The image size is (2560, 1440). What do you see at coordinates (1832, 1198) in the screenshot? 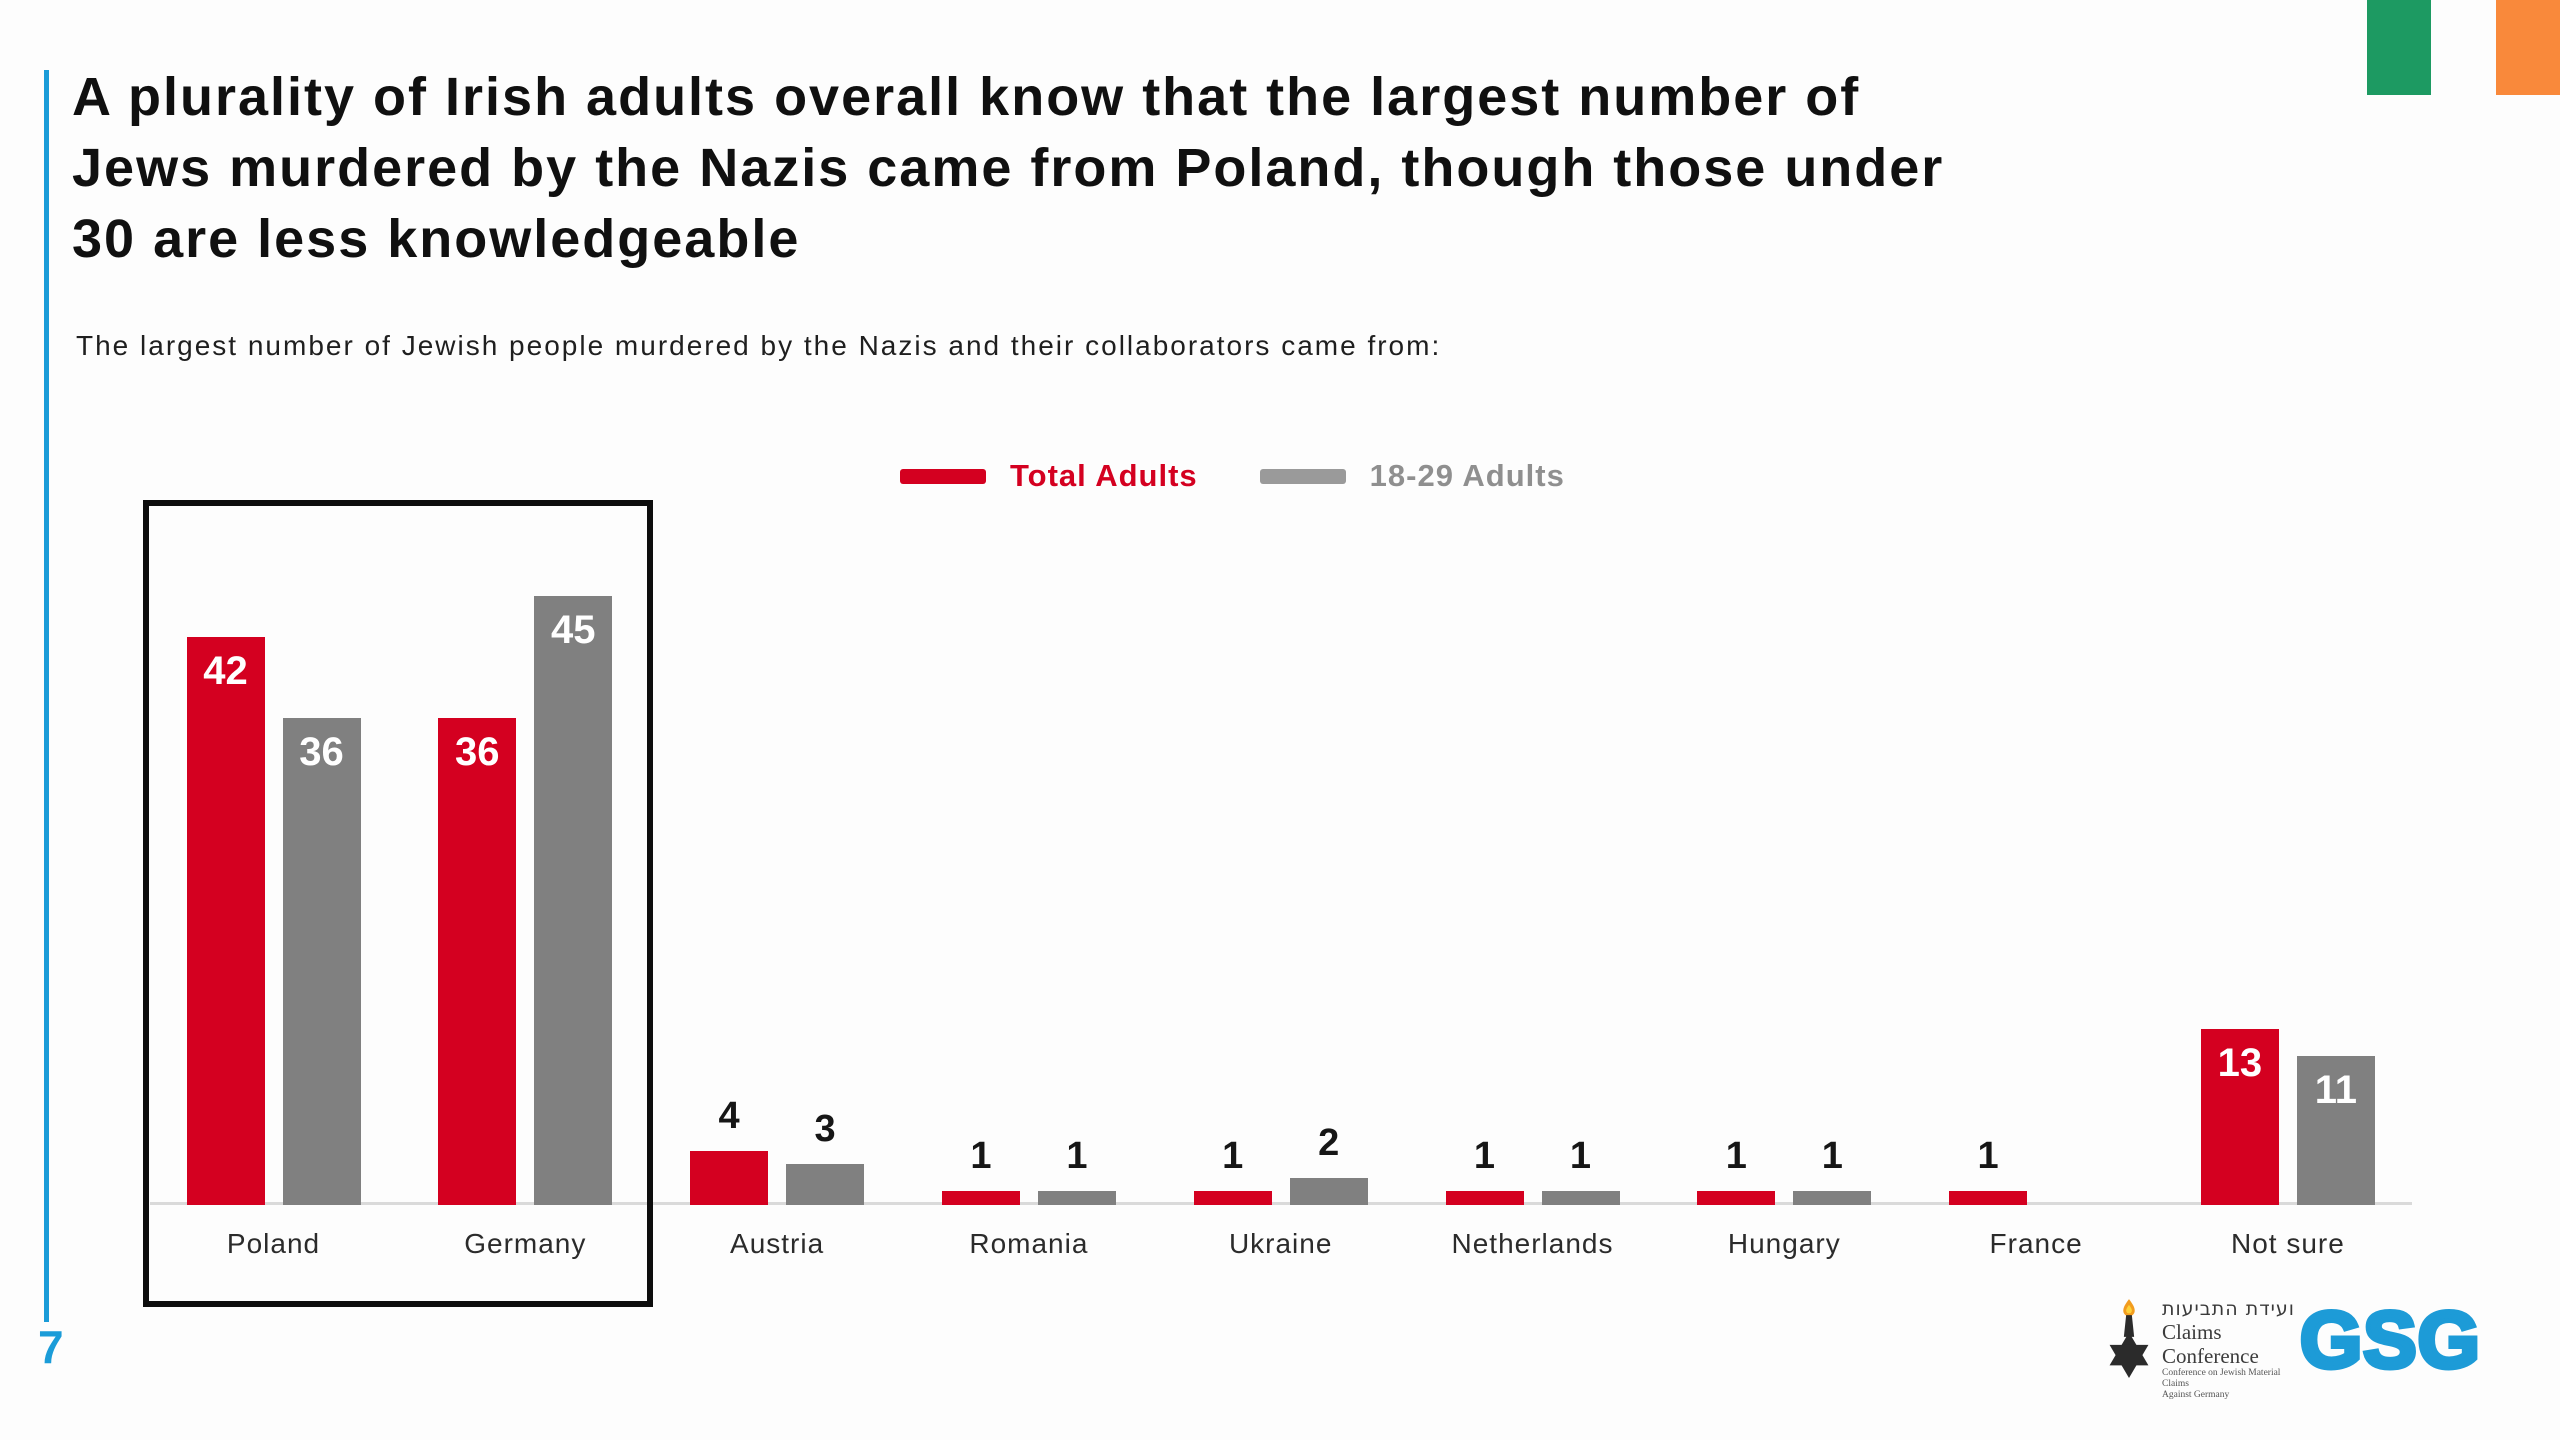
I see `bar-18-29-adults-hungary` at bounding box center [1832, 1198].